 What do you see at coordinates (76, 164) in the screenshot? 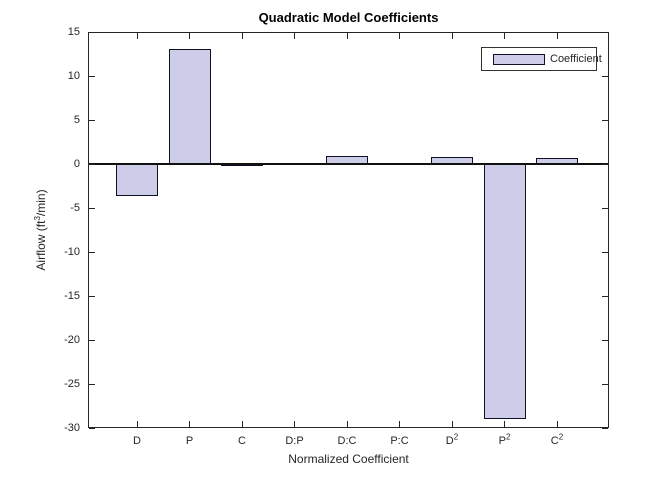
I see `y-tick-label: 0` at bounding box center [76, 164].